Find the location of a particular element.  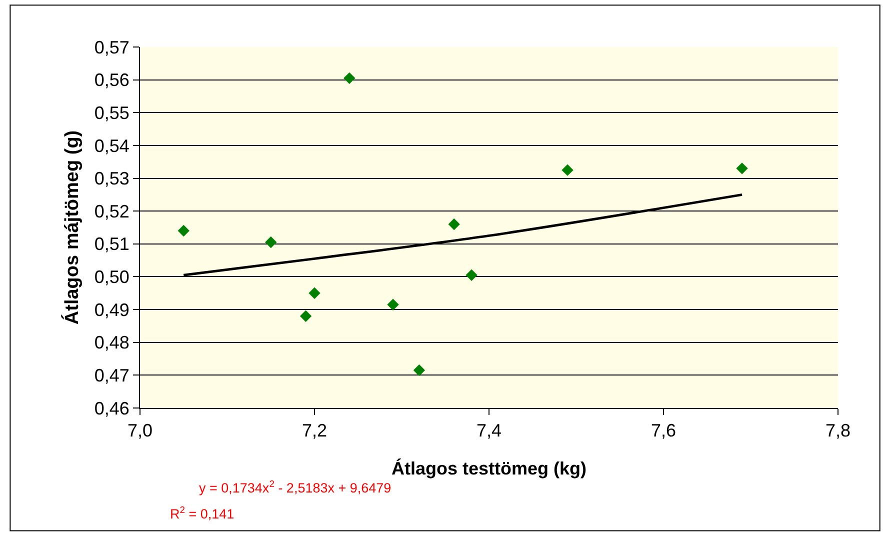

y-tick-label: 0,57 is located at coordinates (112, 47).